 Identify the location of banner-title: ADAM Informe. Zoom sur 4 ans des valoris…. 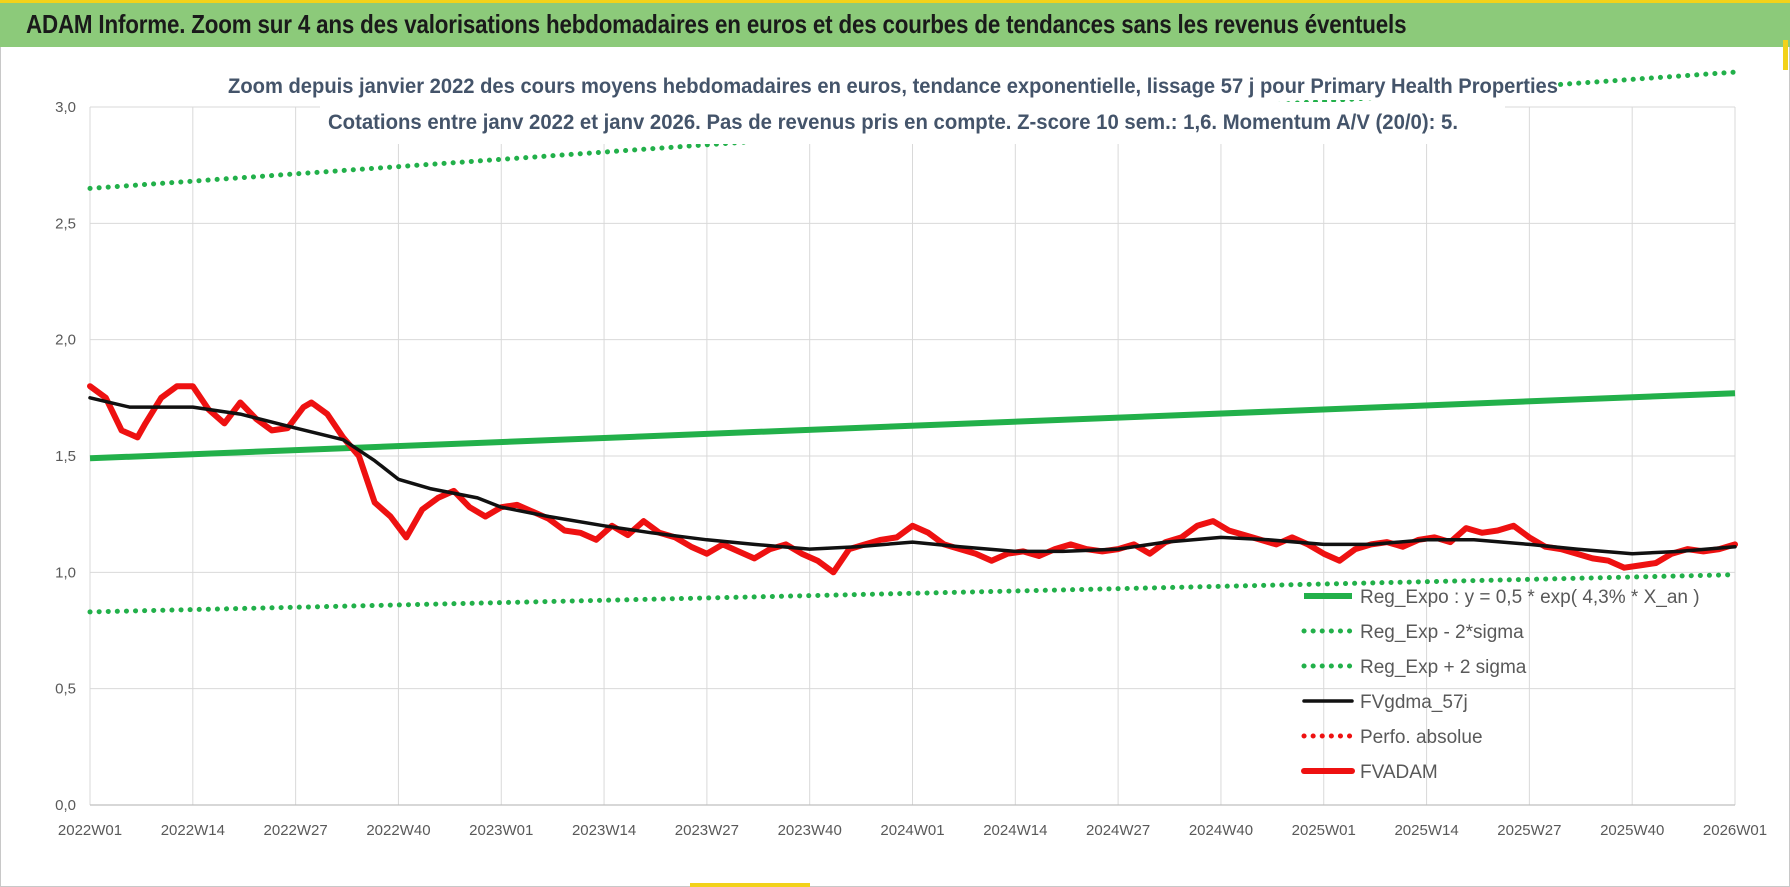
(716, 24).